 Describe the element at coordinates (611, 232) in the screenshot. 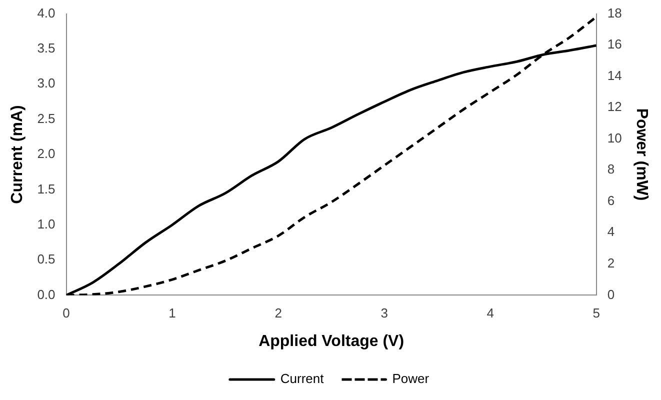

I see `y2-tick-label: 4` at that location.